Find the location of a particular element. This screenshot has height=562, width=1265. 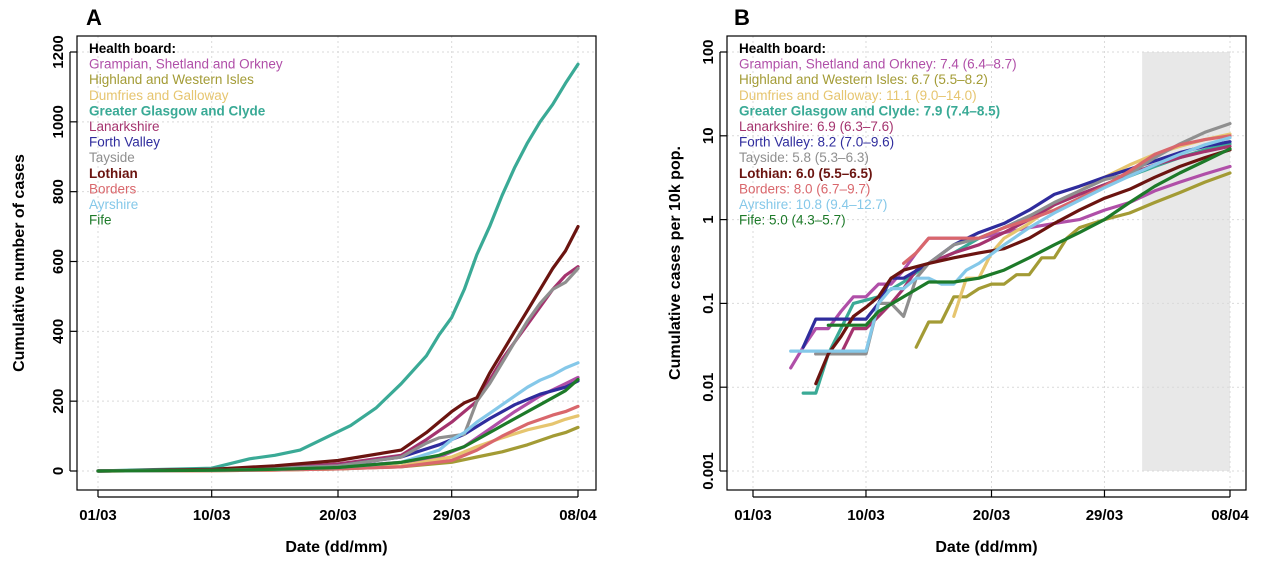

panel-label-a: A is located at coordinates (94, 17).